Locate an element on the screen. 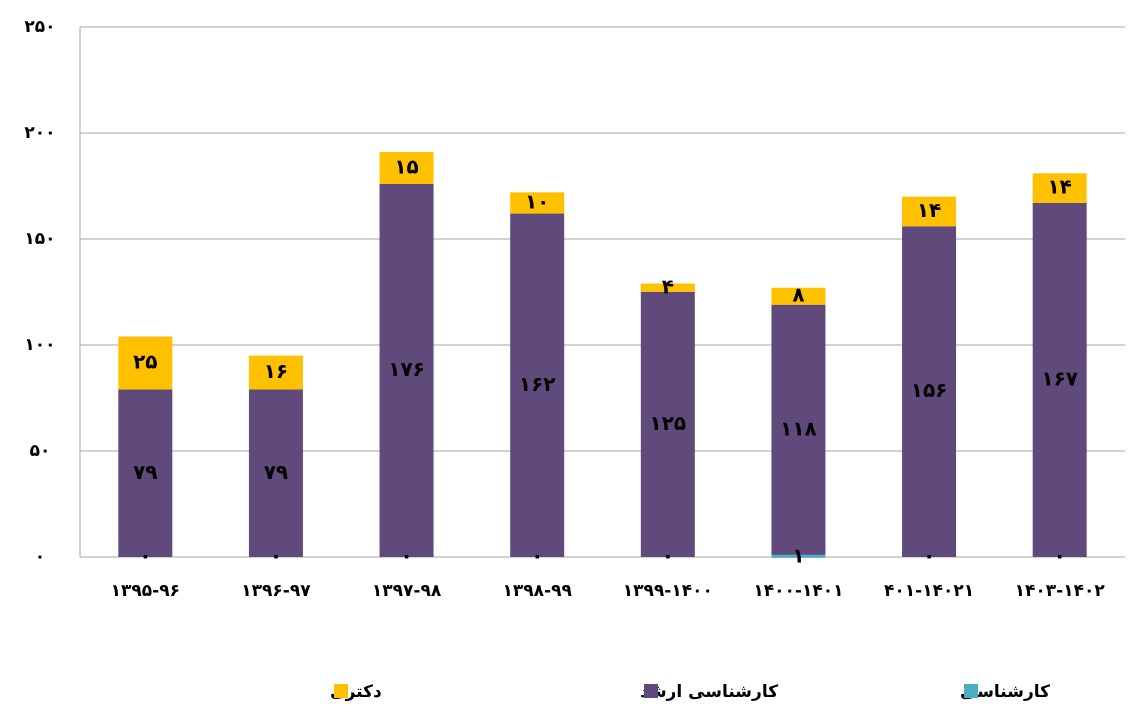 The width and height of the screenshot is (1145, 721). x-tick-label: ۱۴۰۰-۱۴۰۱ is located at coordinates (798, 591).